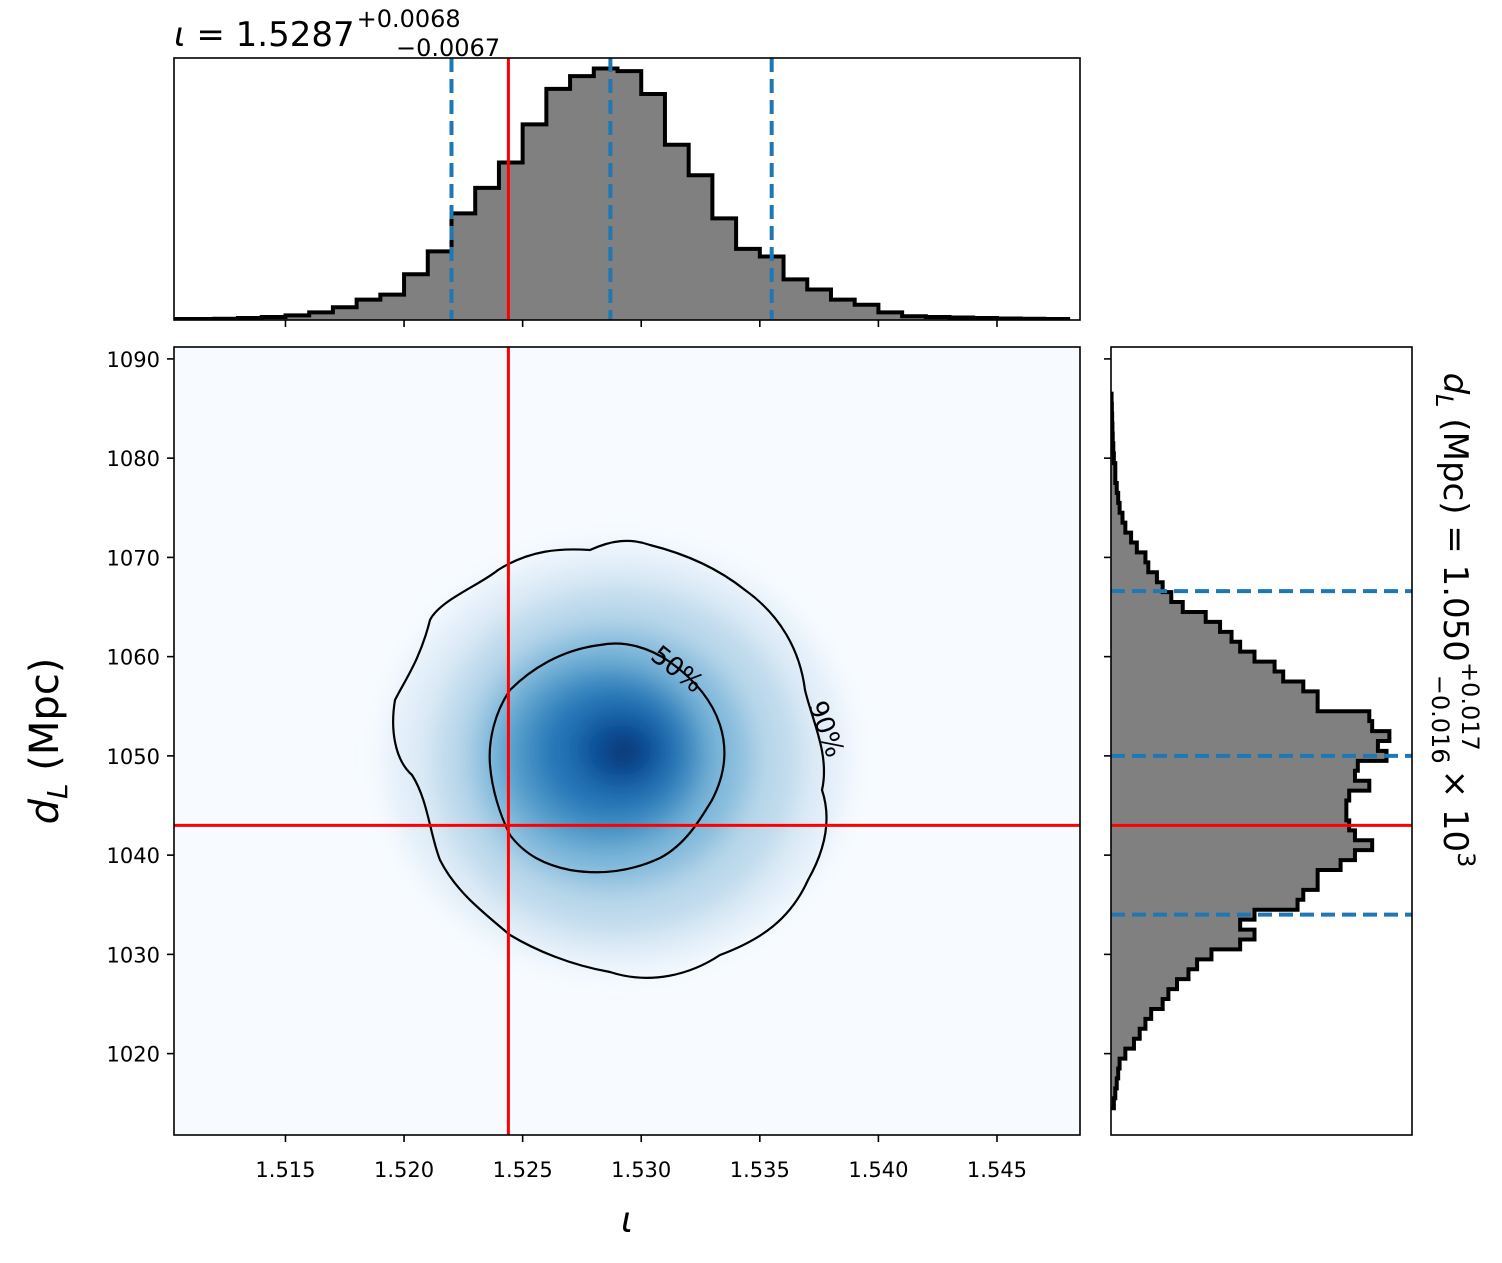 This screenshot has height=1263, width=1502. What do you see at coordinates (641, 1170) in the screenshot?
I see `x-tick-label: 1.530` at bounding box center [641, 1170].